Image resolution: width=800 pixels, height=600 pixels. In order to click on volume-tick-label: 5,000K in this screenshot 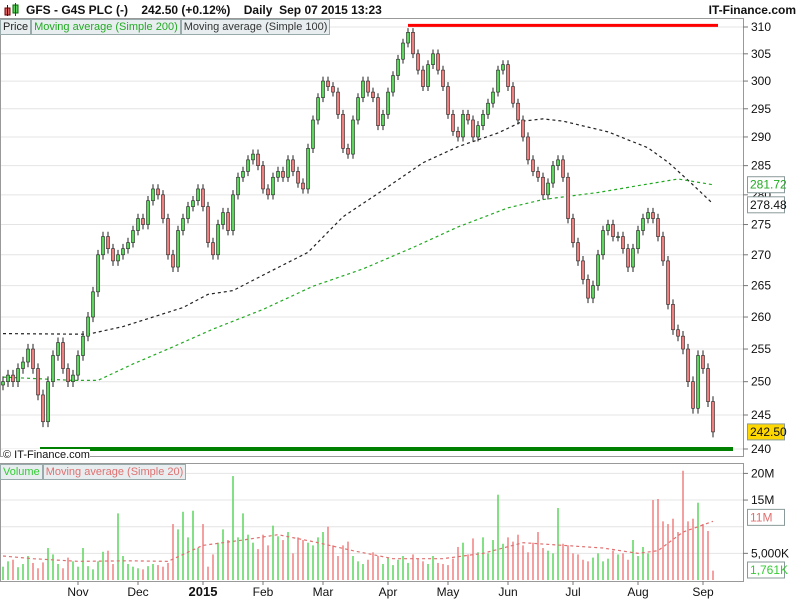, I will do `click(770, 553)`.